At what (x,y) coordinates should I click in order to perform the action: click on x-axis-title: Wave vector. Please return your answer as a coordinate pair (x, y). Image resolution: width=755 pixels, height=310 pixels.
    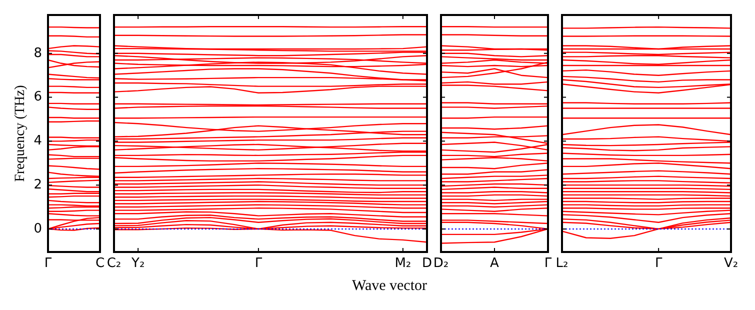
    Looking at the image, I should click on (389, 286).